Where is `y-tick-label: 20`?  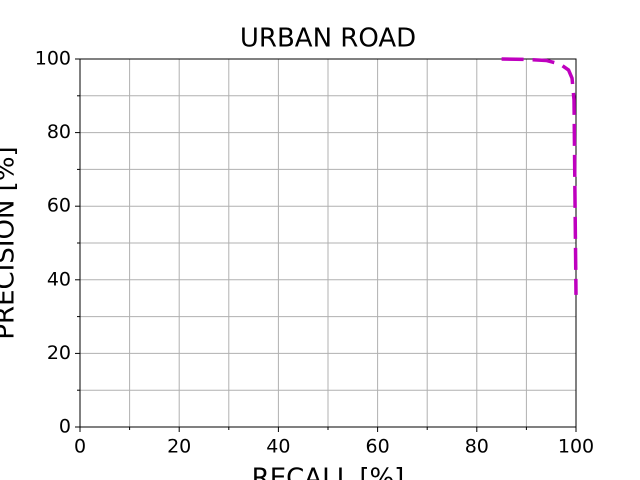 y-tick-label: 20 is located at coordinates (59, 353).